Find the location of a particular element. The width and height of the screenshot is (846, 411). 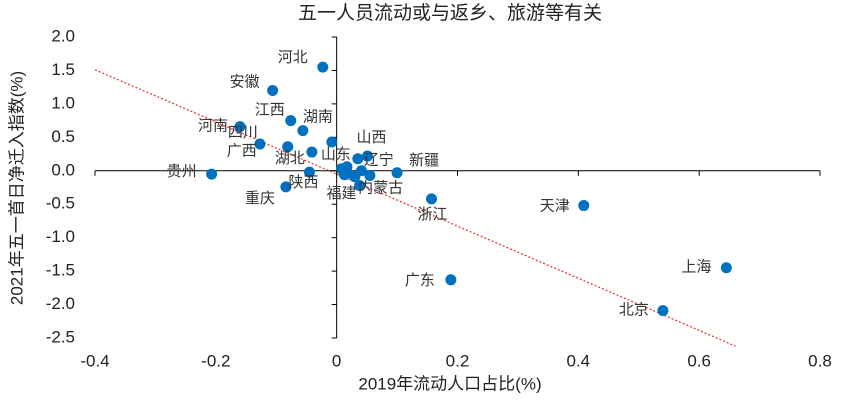

point-label: 广西 is located at coordinates (242, 151).